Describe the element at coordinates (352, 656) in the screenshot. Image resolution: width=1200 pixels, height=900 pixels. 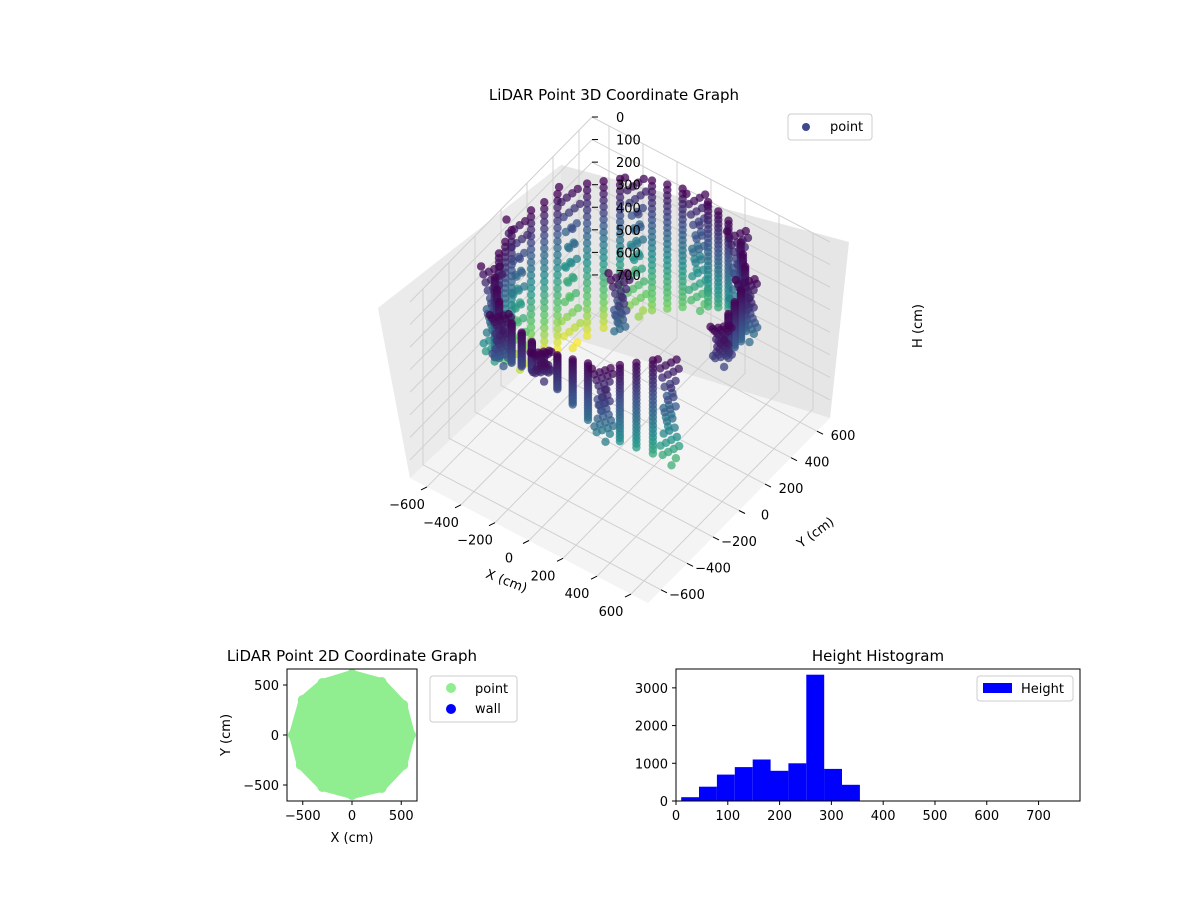
I see `chart-2d-title: LiDAR Point 2D Coordinate Graph` at that location.